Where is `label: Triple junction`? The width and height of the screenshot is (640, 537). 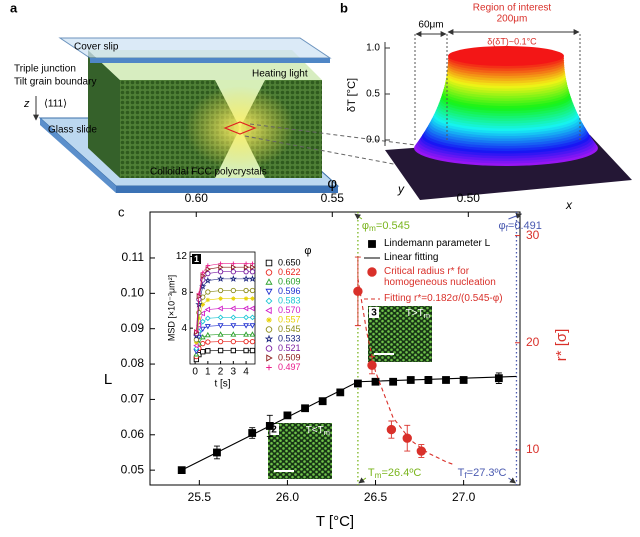
label: Triple junction is located at coordinates (45, 69).